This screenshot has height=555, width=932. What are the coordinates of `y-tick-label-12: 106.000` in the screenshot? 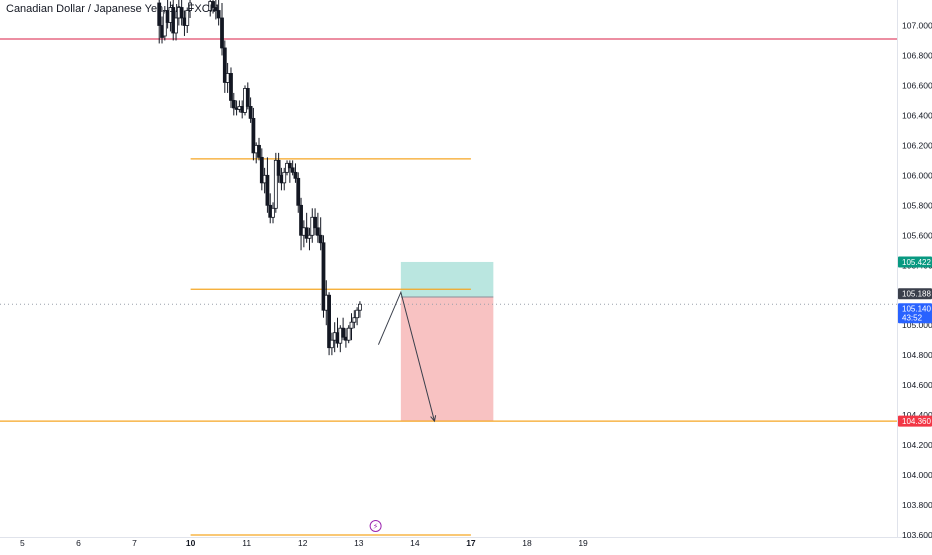 It's located at (917, 175).